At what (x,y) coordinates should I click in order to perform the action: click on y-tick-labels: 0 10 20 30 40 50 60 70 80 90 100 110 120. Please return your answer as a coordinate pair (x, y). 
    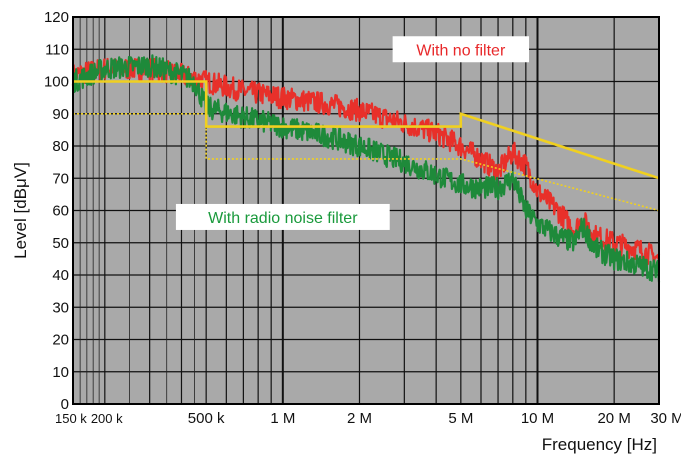
    Looking at the image, I should click on (56, 211).